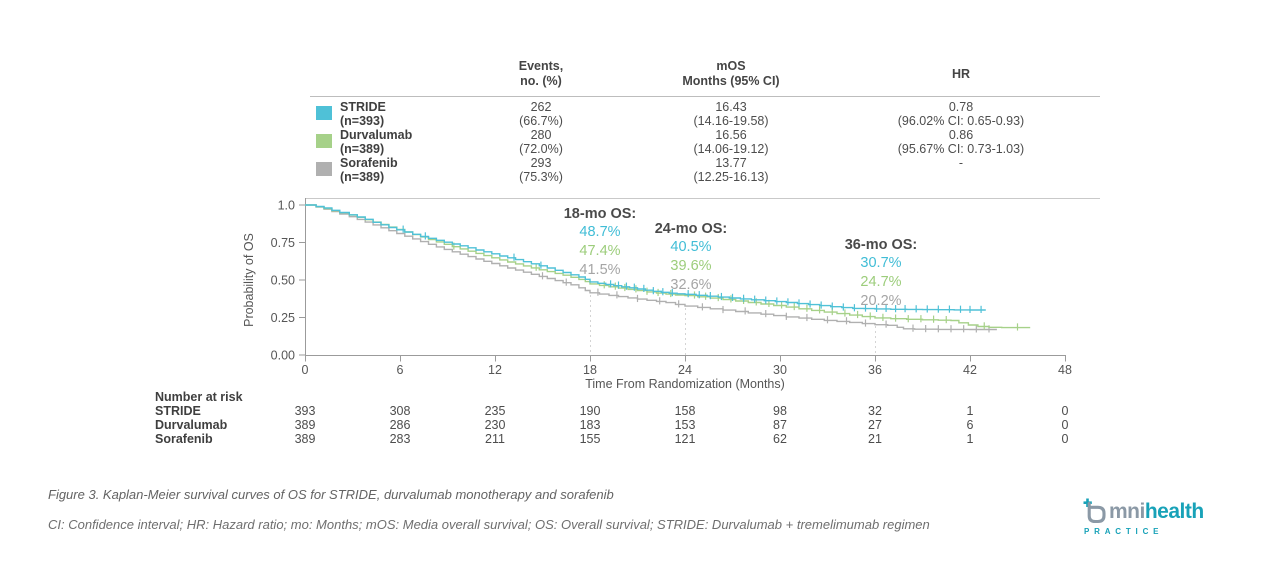 The image size is (1266, 578). I want to click on landmark-label: 18-mo OS:, so click(600, 214).